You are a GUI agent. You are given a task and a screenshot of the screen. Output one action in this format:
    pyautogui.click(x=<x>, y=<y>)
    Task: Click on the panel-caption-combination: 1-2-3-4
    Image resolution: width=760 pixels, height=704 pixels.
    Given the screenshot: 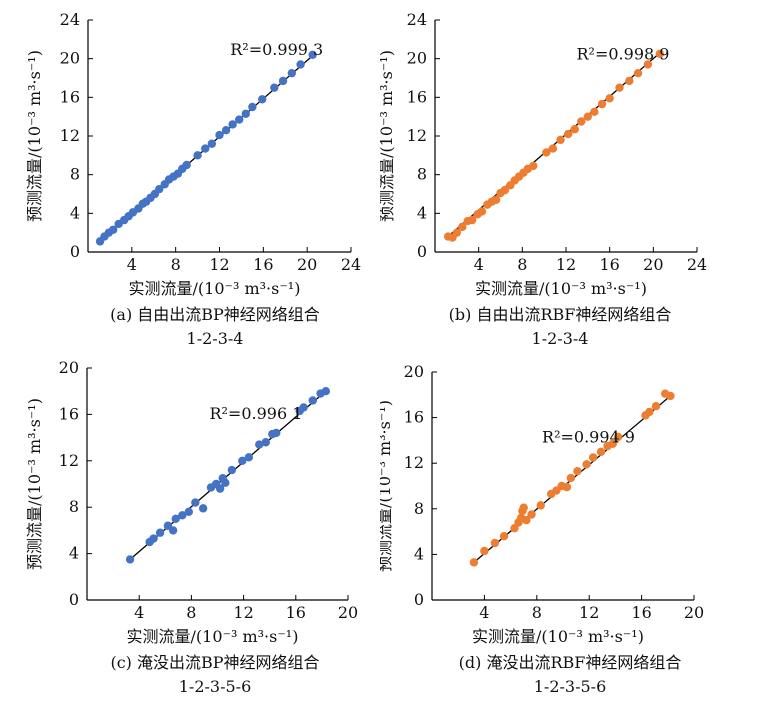 What is the action you would take?
    pyautogui.click(x=560, y=338)
    